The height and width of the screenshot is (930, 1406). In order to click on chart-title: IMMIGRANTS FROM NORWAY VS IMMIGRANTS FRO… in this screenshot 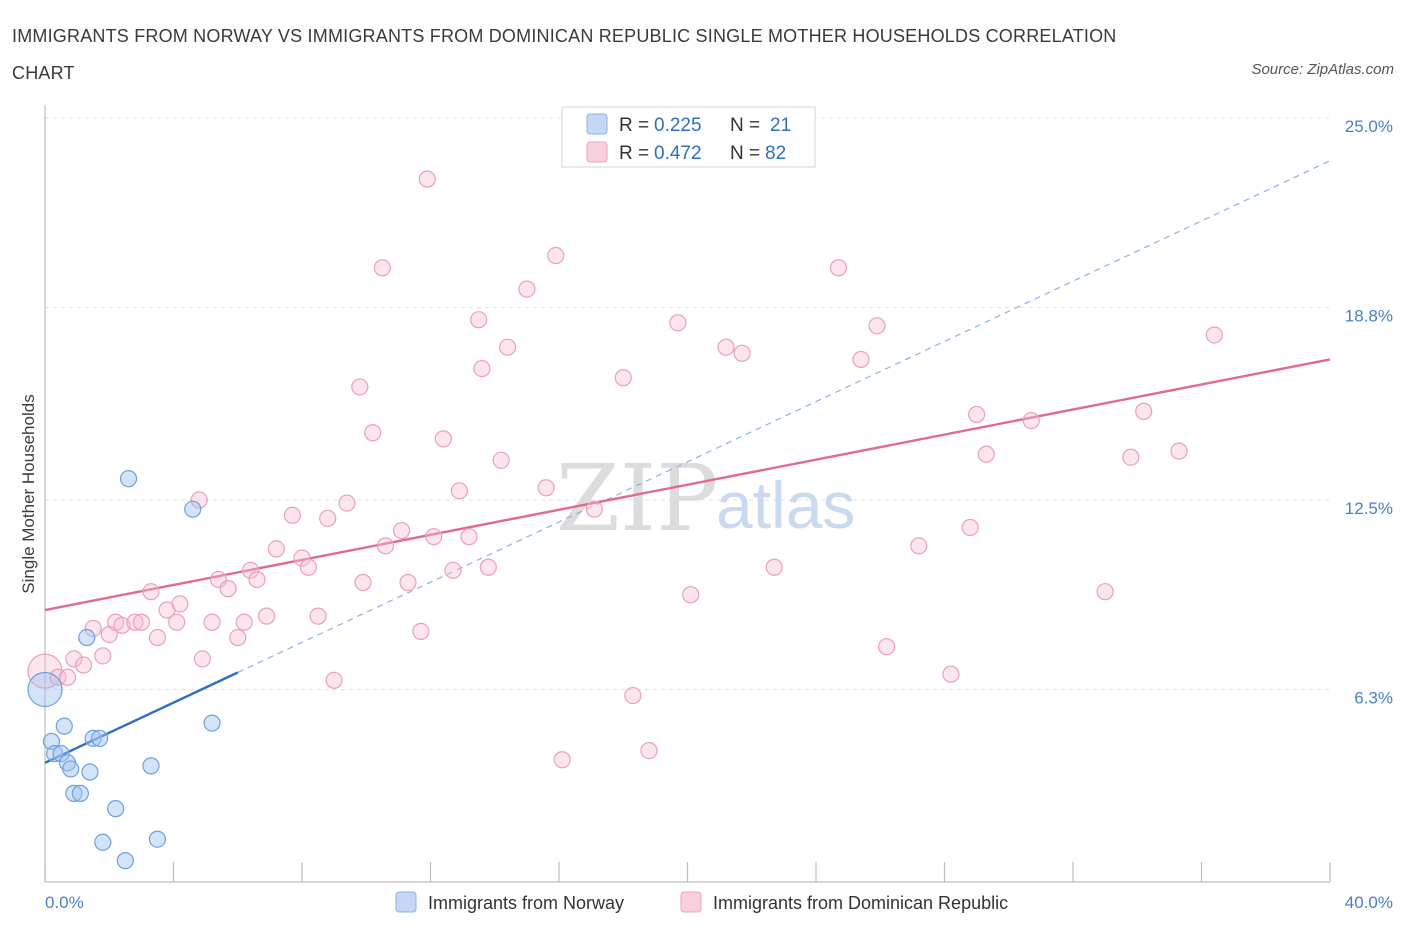, I will do `click(564, 54)`.